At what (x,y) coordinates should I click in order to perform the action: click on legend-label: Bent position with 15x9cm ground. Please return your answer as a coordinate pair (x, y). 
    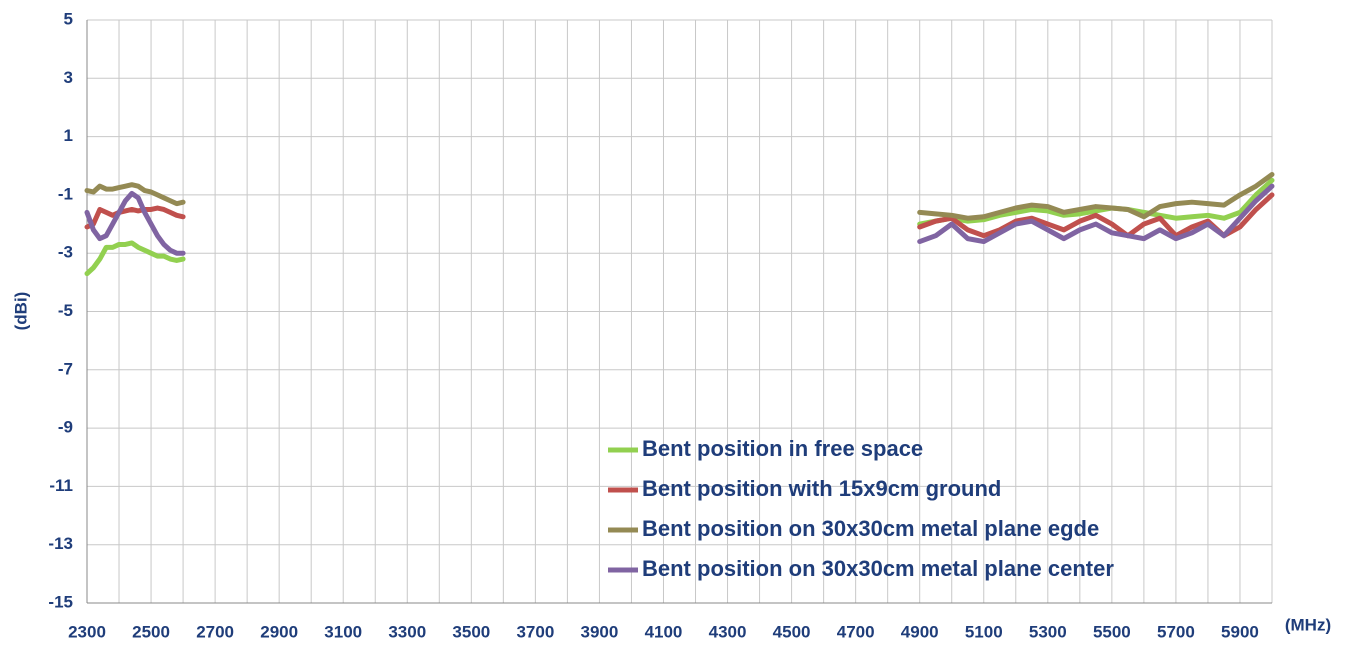
    Looking at the image, I should click on (821, 488).